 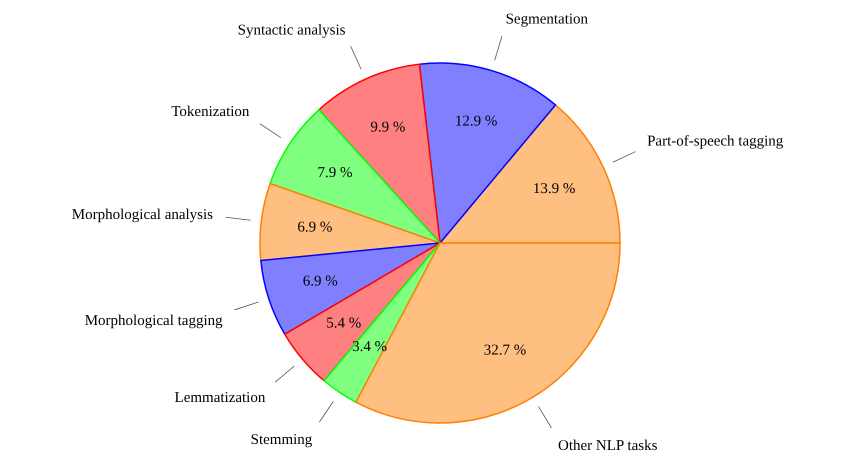 I want to click on slice-label: Morphological tagging, so click(x=154, y=321).